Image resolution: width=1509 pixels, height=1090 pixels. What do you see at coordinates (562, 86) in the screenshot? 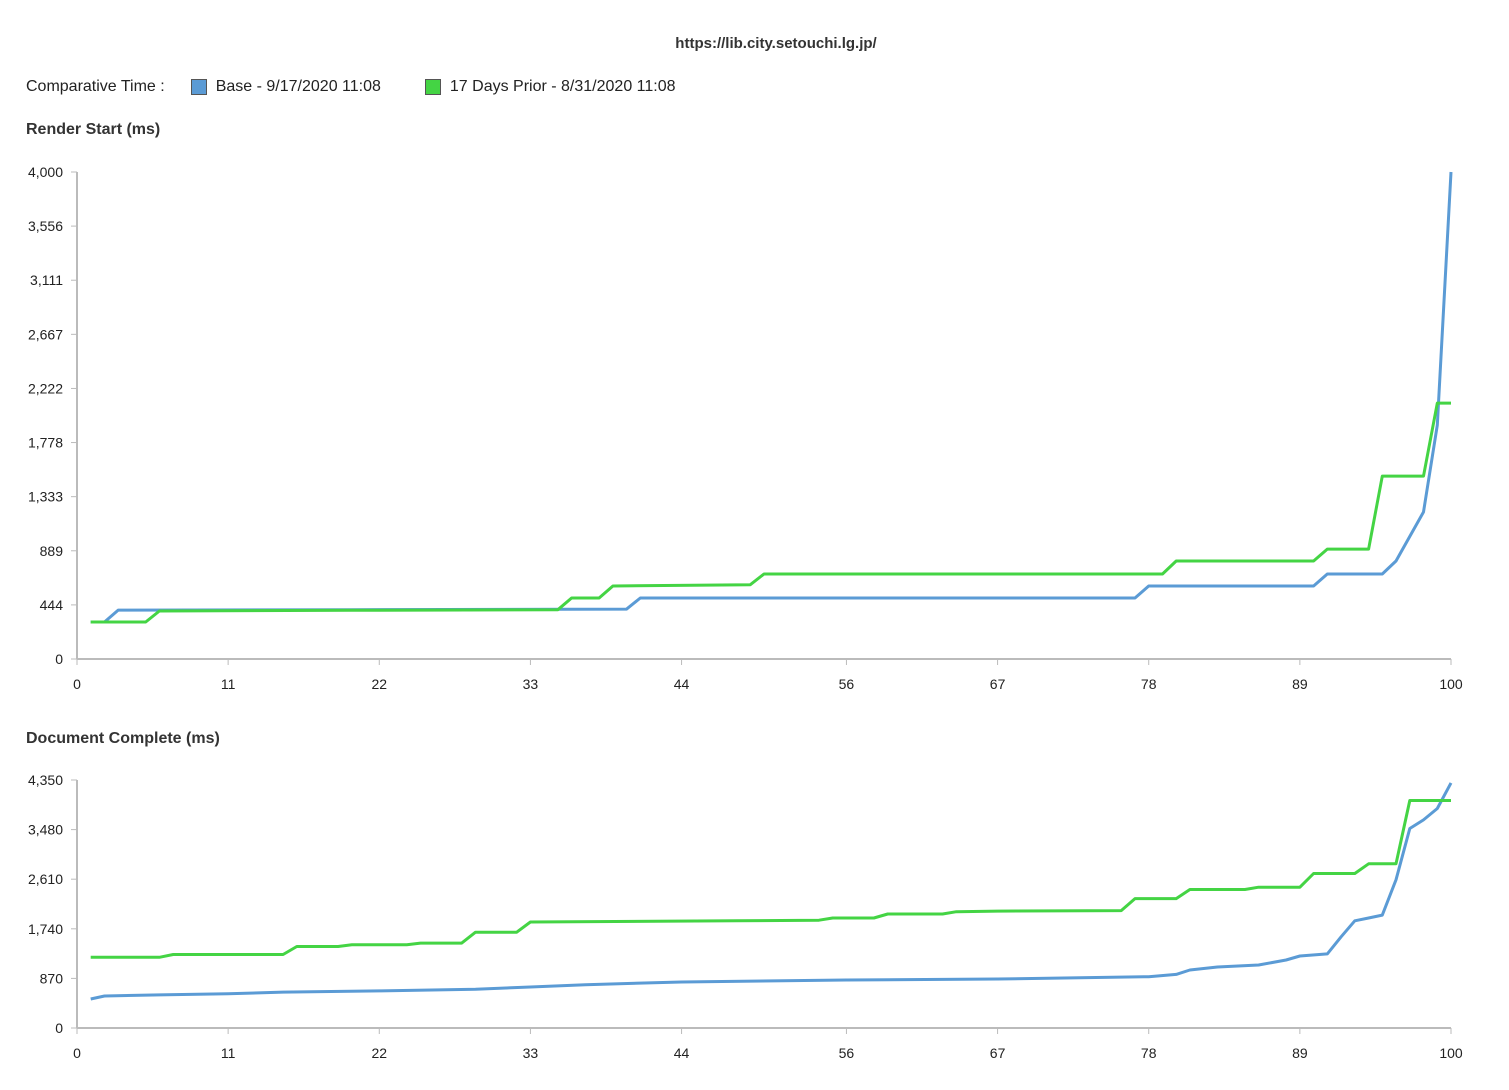
I see `legend-text-prior: 17 Days Prior - 8/31/2020 11:08` at bounding box center [562, 86].